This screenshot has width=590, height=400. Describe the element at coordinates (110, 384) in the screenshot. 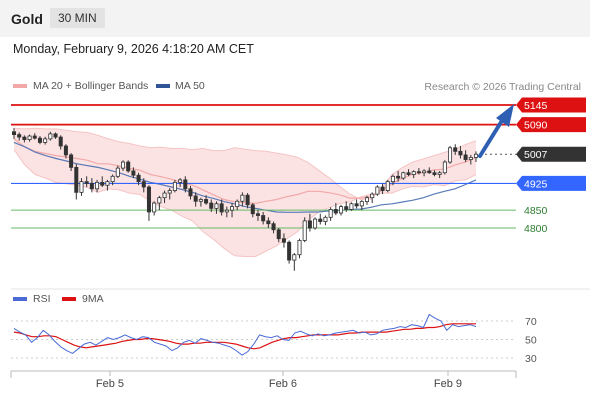

I see `x-label-feb-5: Feb 5` at that location.